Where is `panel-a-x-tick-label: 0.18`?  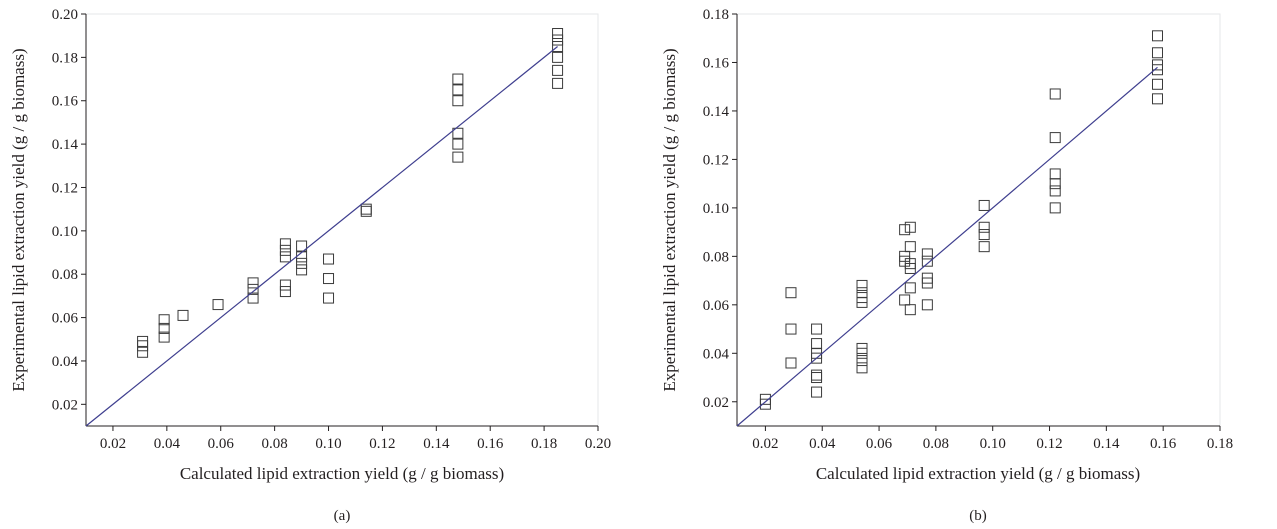
panel-a-x-tick-label: 0.18 is located at coordinates (544, 444).